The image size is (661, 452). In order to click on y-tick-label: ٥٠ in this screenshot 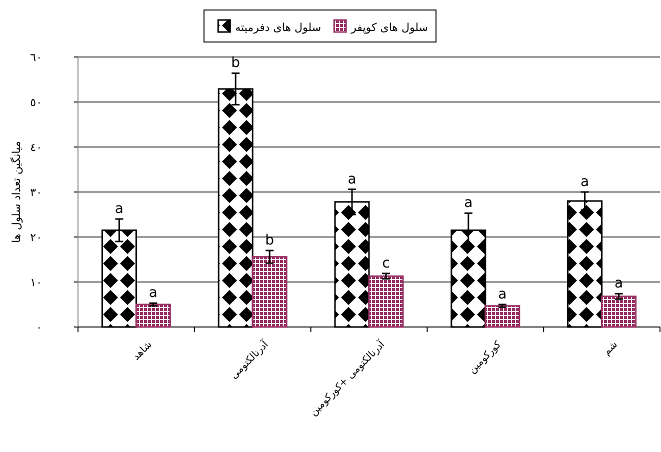, I will do `click(36, 102)`.